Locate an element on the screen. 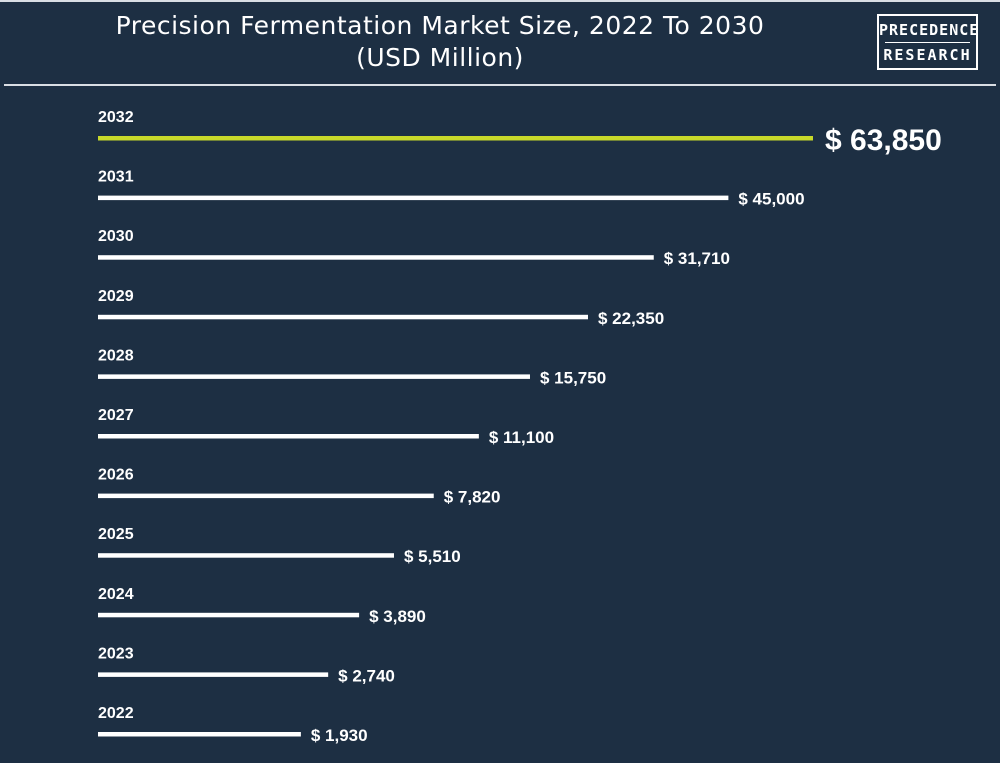 The height and width of the screenshot is (763, 1000). category-label-2027: 2027 is located at coordinates (116, 415).